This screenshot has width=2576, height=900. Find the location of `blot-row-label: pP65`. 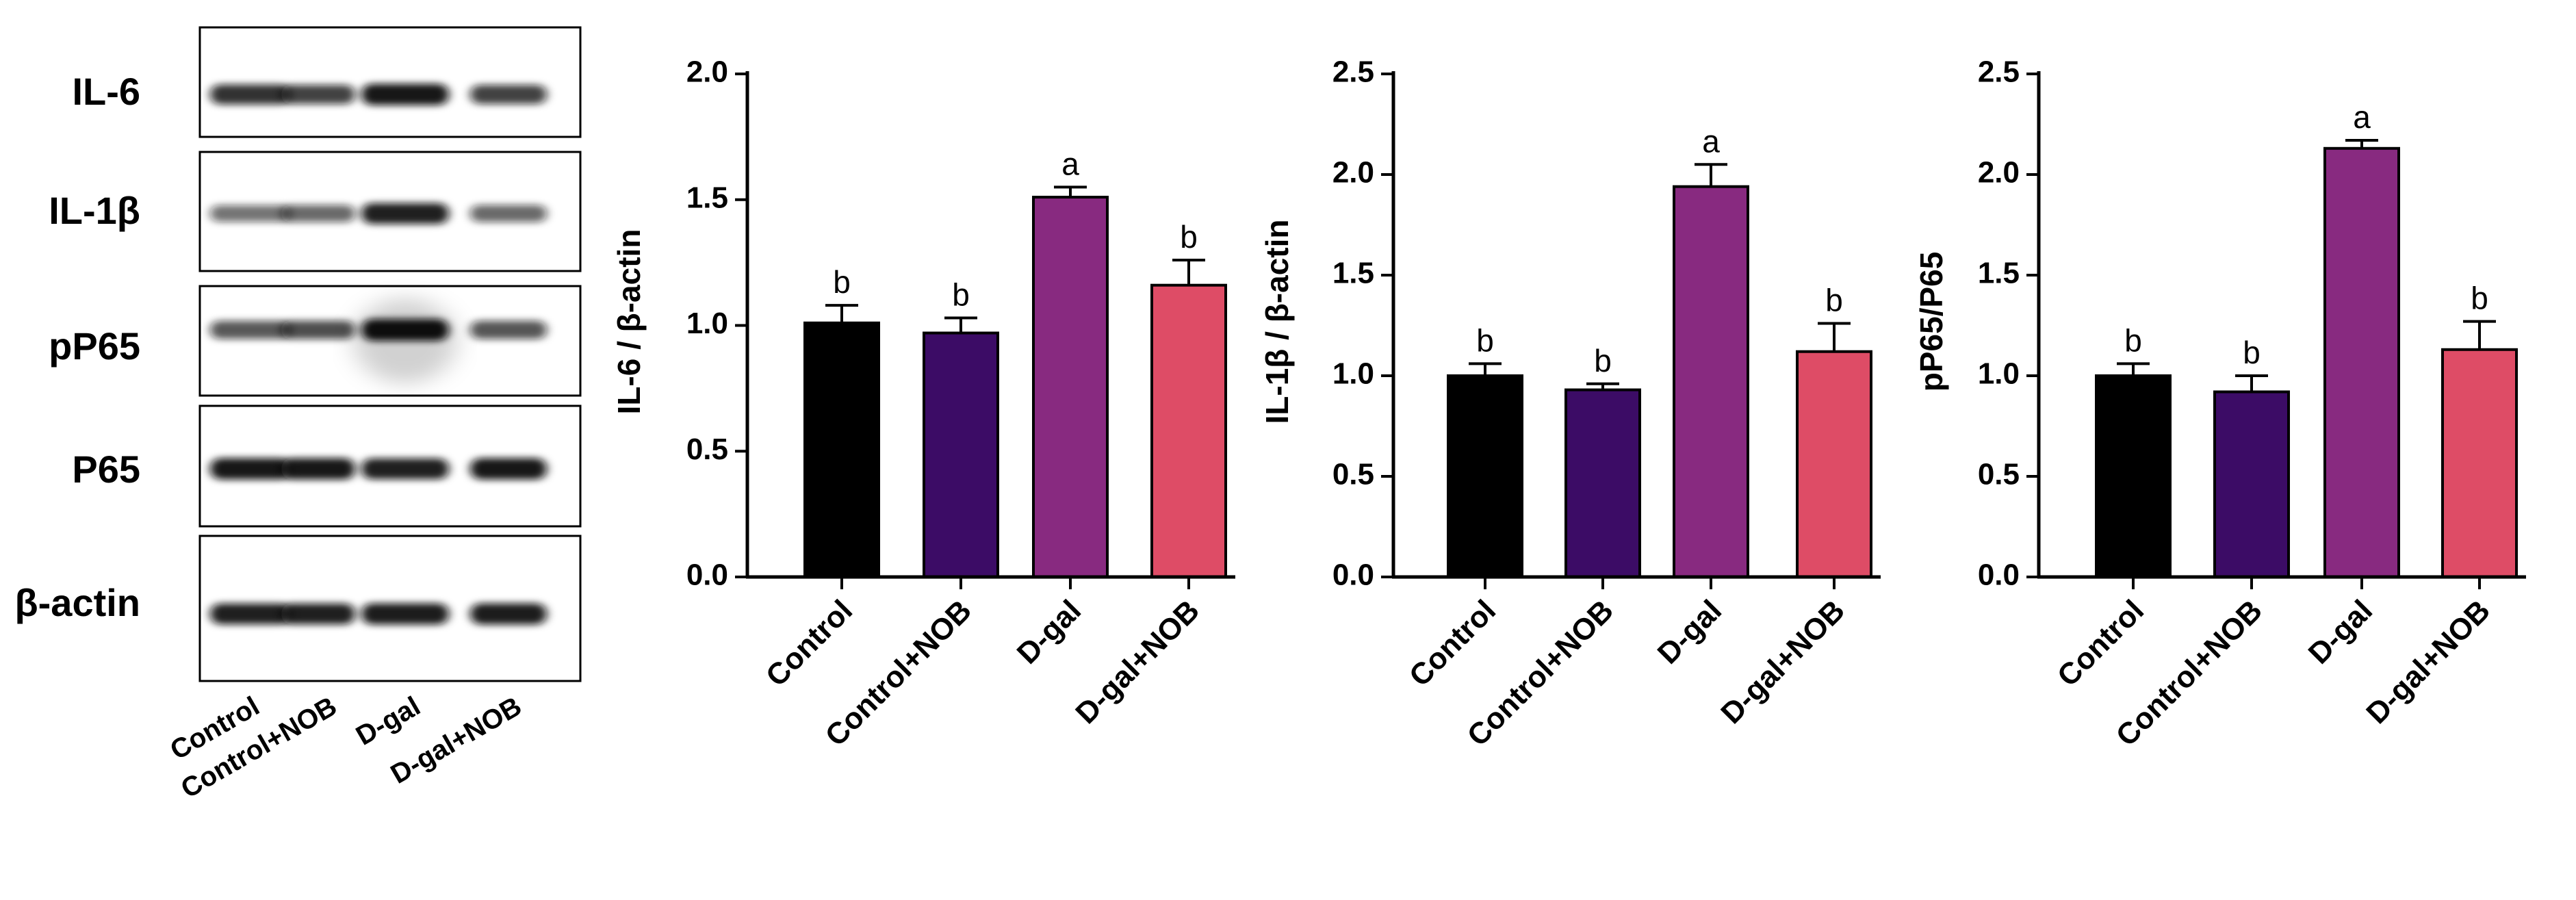

blot-row-label: pP65 is located at coordinates (94, 346).